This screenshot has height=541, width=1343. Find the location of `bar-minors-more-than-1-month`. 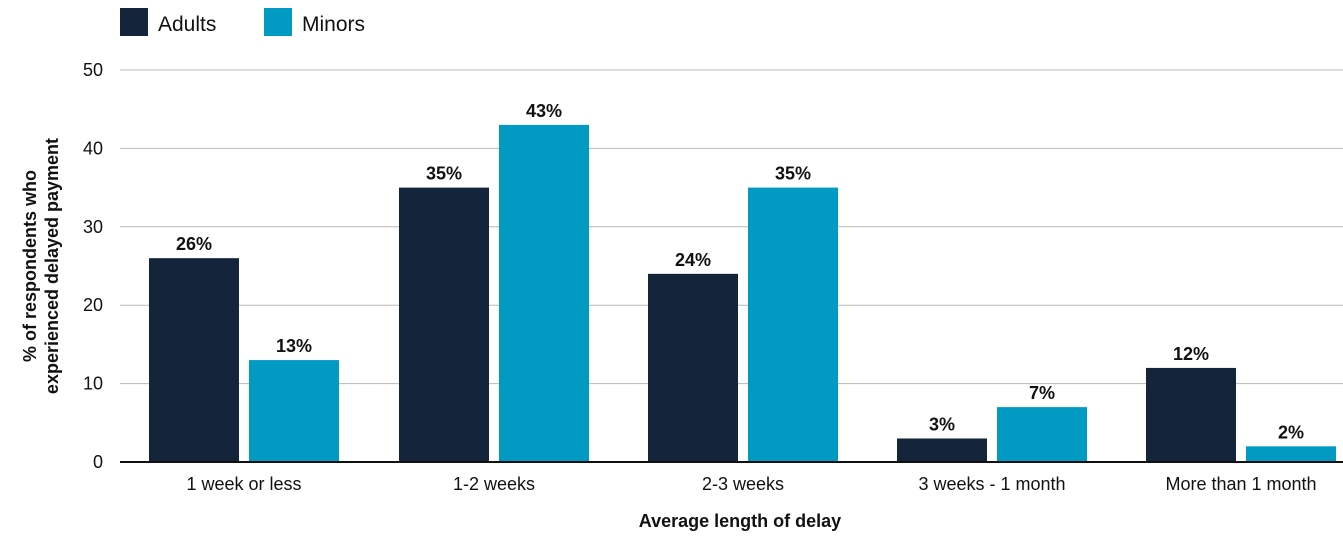

bar-minors-more-than-1-month is located at coordinates (1291, 454).